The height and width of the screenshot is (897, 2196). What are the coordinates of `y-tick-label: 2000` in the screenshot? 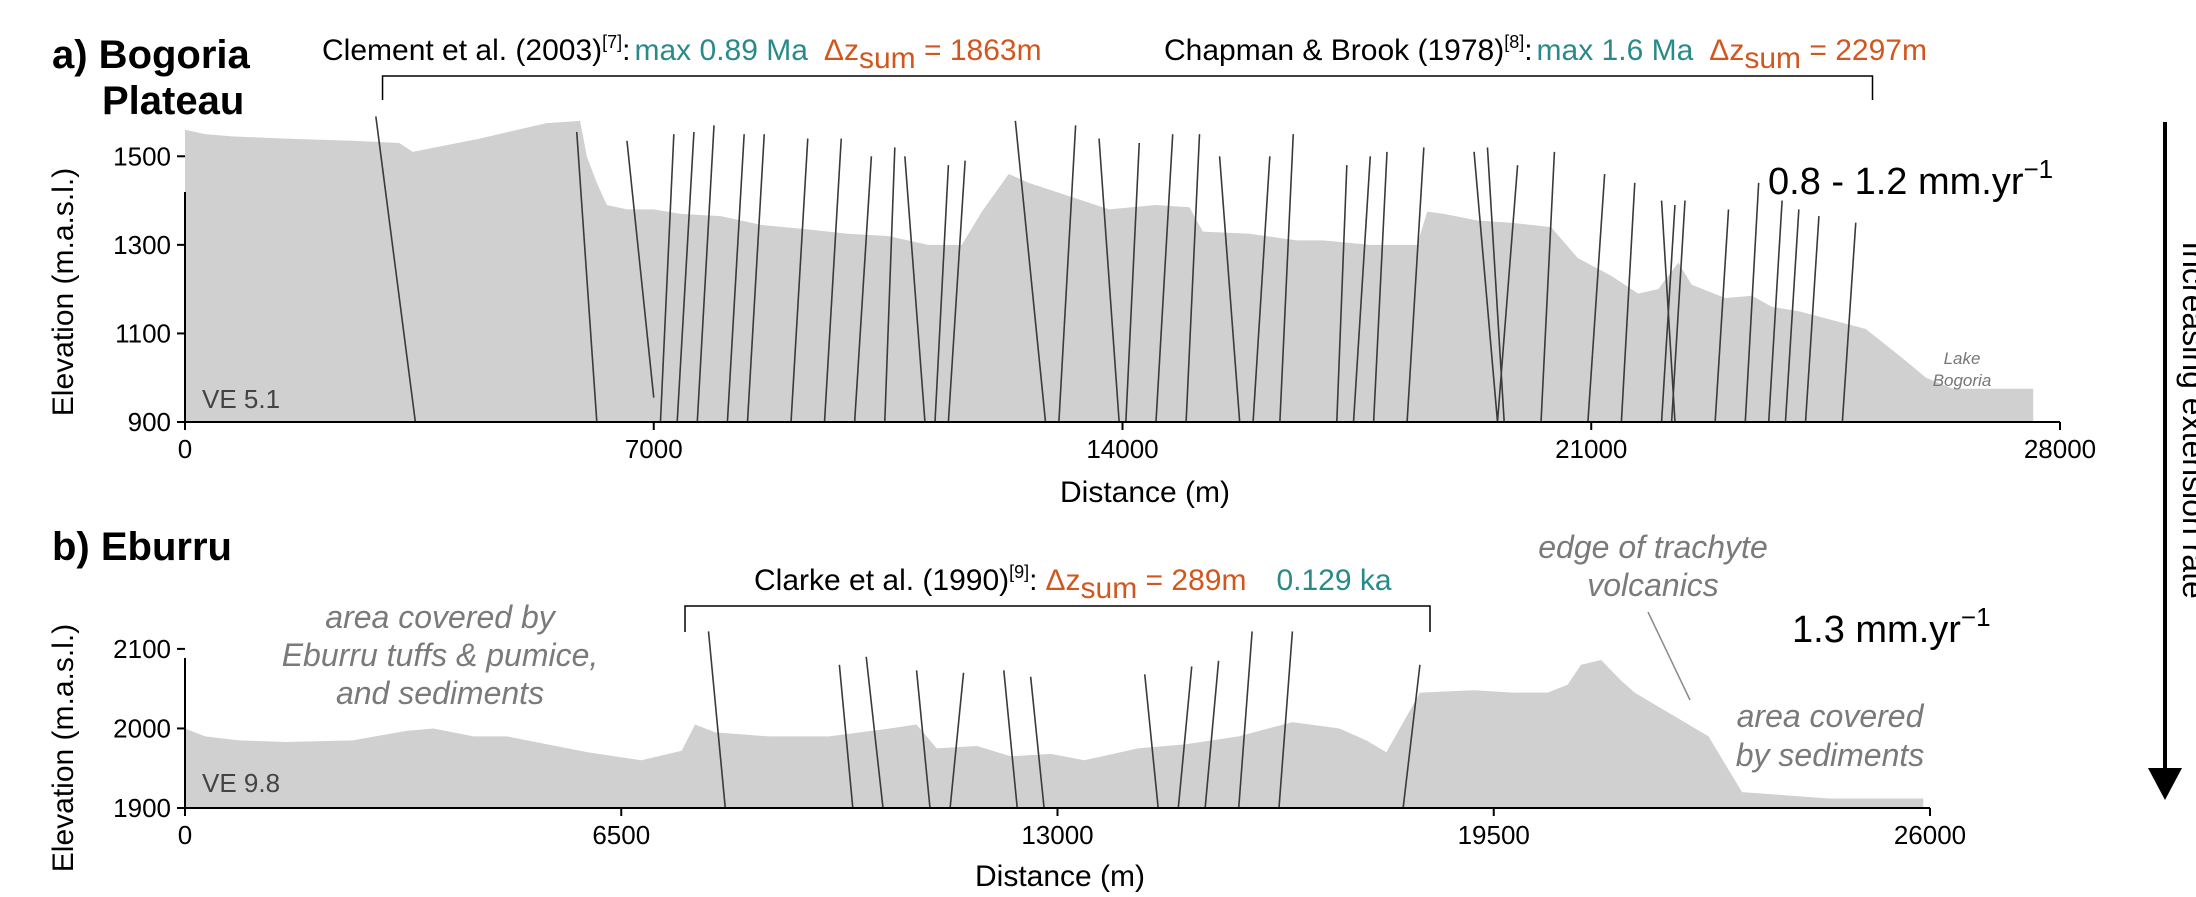 It's located at (142, 728).